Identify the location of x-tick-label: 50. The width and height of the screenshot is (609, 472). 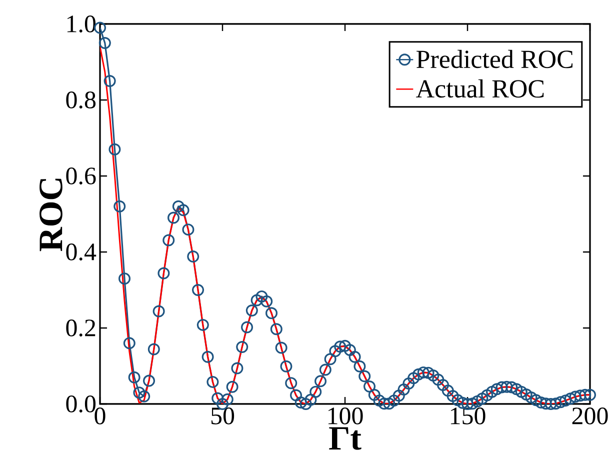
(222, 416).